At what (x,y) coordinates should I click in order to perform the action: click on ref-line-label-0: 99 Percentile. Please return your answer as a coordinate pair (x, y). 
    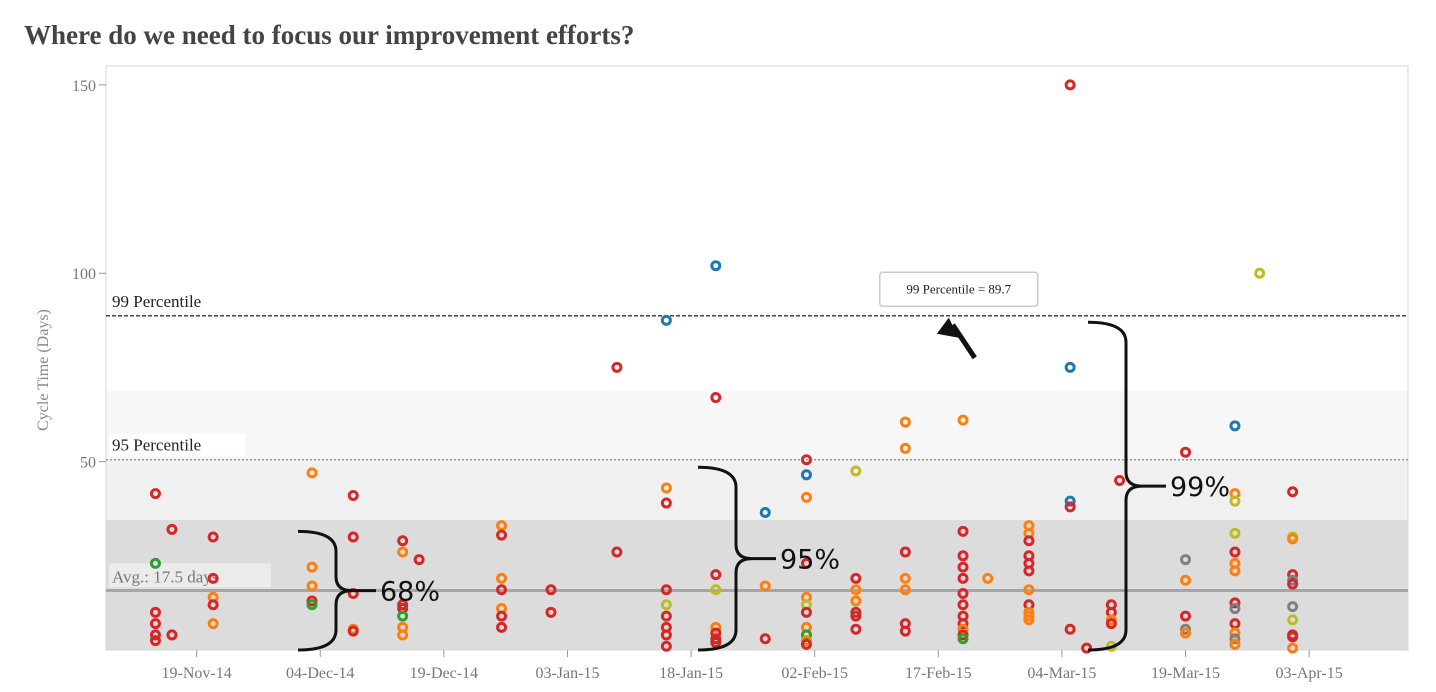
    Looking at the image, I should click on (156, 301).